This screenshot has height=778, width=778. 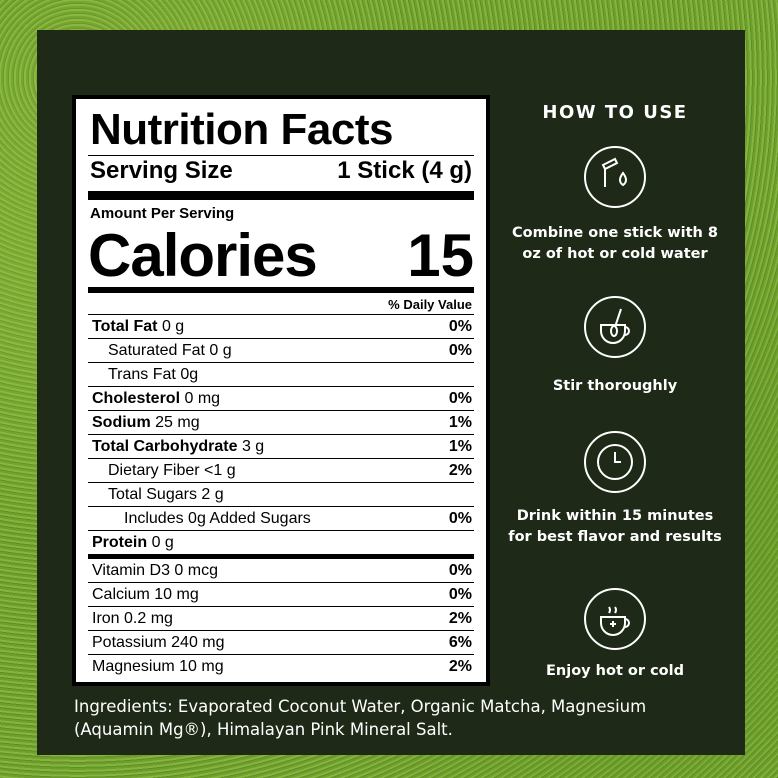 I want to click on nutrient-row: Trans Fat 0g, so click(x=281, y=374).